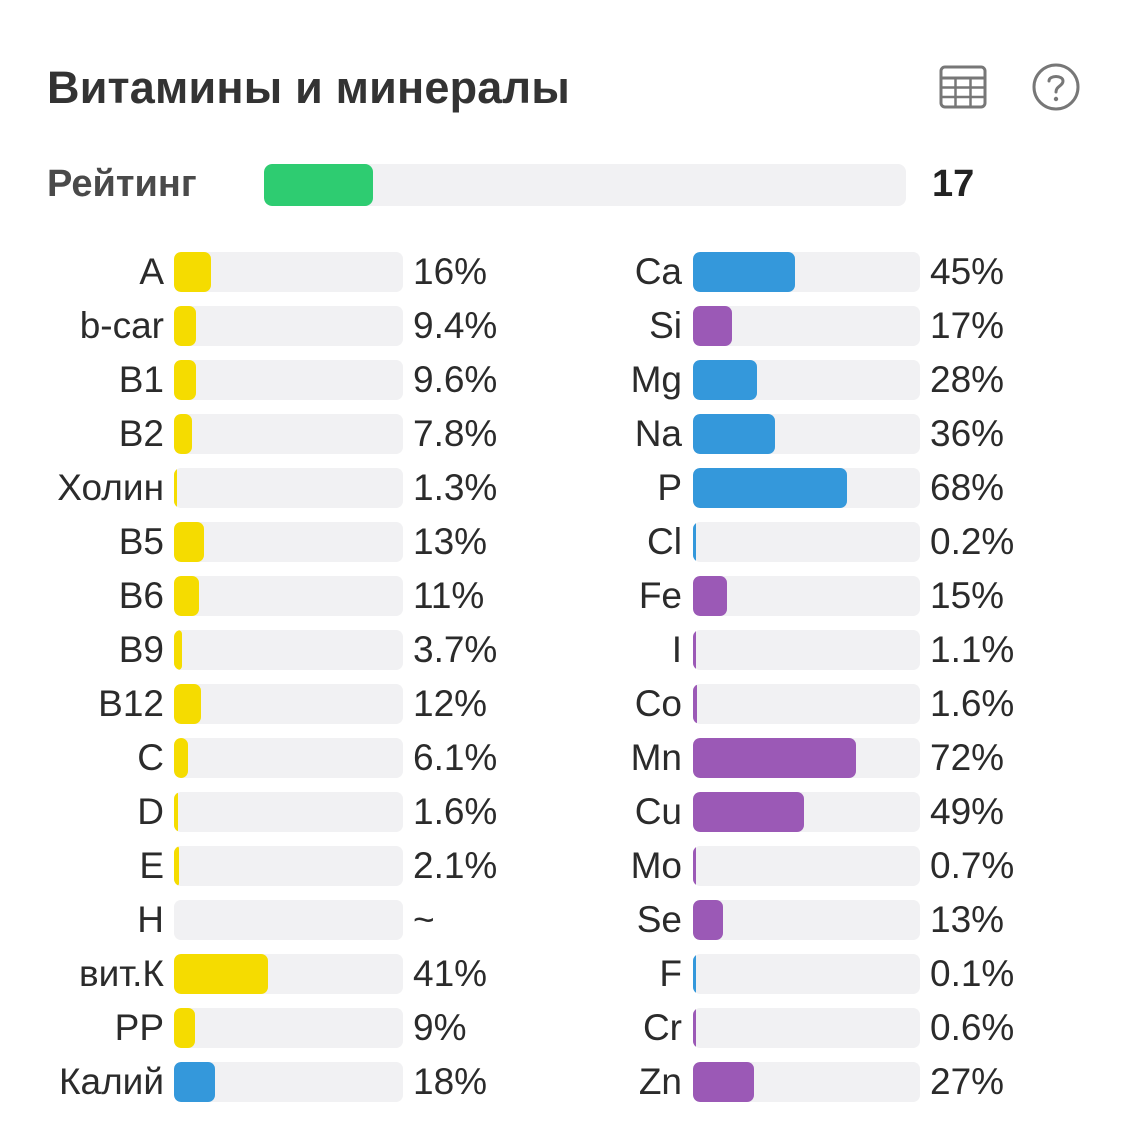 This screenshot has height=1128, width=1125. Describe the element at coordinates (141, 379) in the screenshot. I see `vitamin-label: B1` at that location.